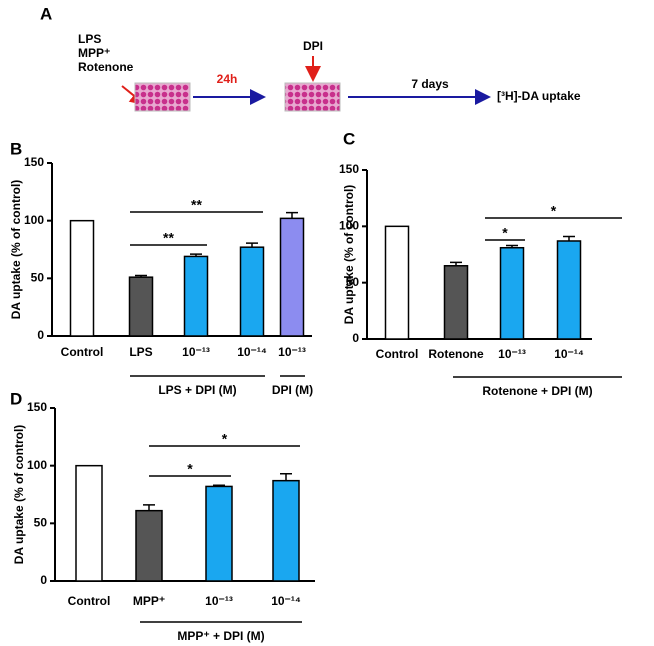  What do you see at coordinates (349, 138) in the screenshot?
I see `panel-label: C` at bounding box center [349, 138].